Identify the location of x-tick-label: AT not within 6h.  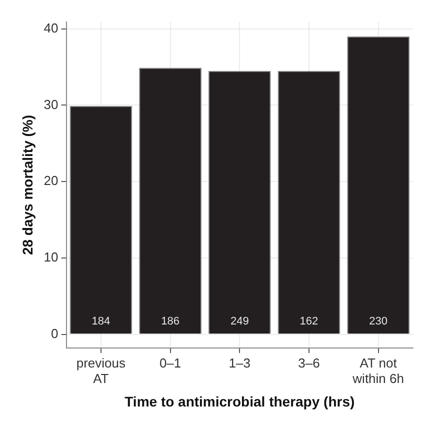
(378, 370).